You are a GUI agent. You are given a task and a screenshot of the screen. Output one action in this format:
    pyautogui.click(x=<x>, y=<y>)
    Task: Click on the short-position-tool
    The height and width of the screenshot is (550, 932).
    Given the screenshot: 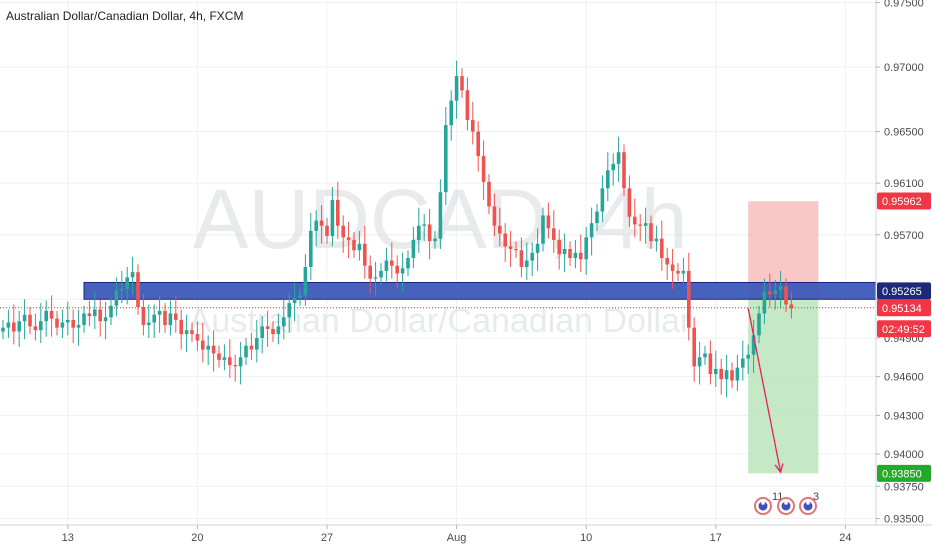 What is the action you would take?
    pyautogui.click(x=783, y=337)
    